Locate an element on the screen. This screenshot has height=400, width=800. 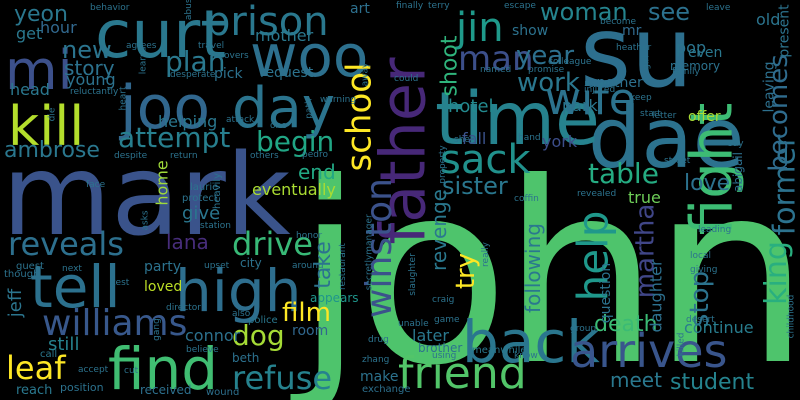
word: begin is located at coordinates (295, 141).